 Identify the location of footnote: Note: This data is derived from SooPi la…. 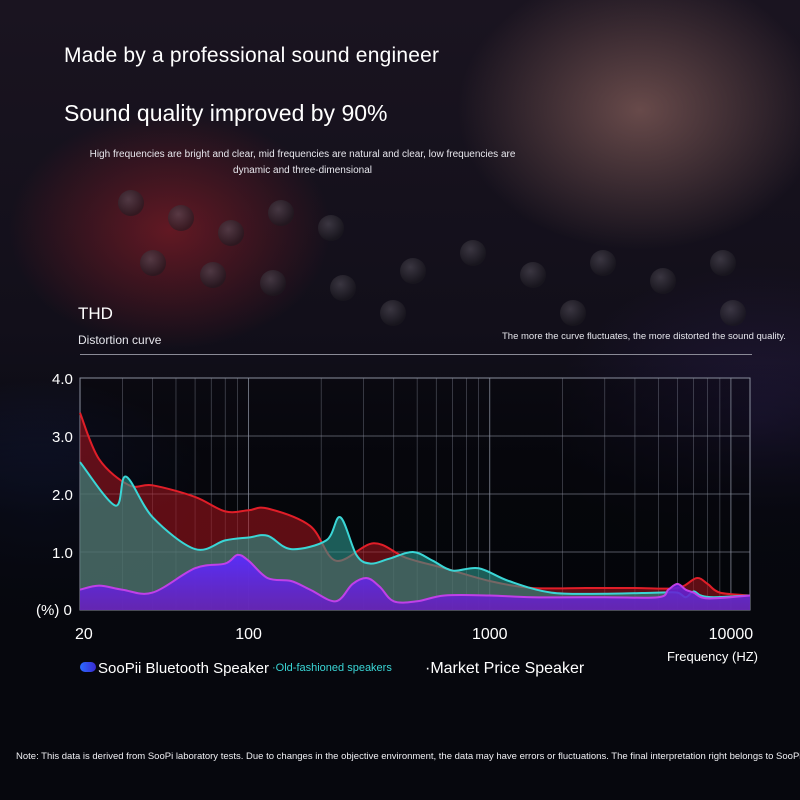
(408, 756).